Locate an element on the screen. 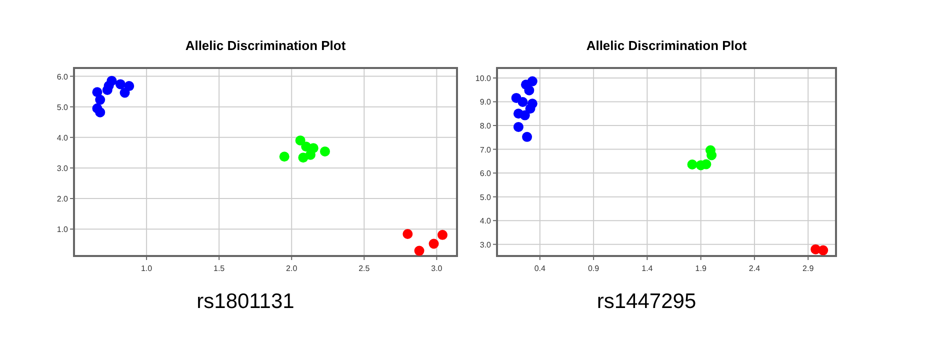 The height and width of the screenshot is (349, 928). x-tick-label: 2.4 is located at coordinates (754, 268).